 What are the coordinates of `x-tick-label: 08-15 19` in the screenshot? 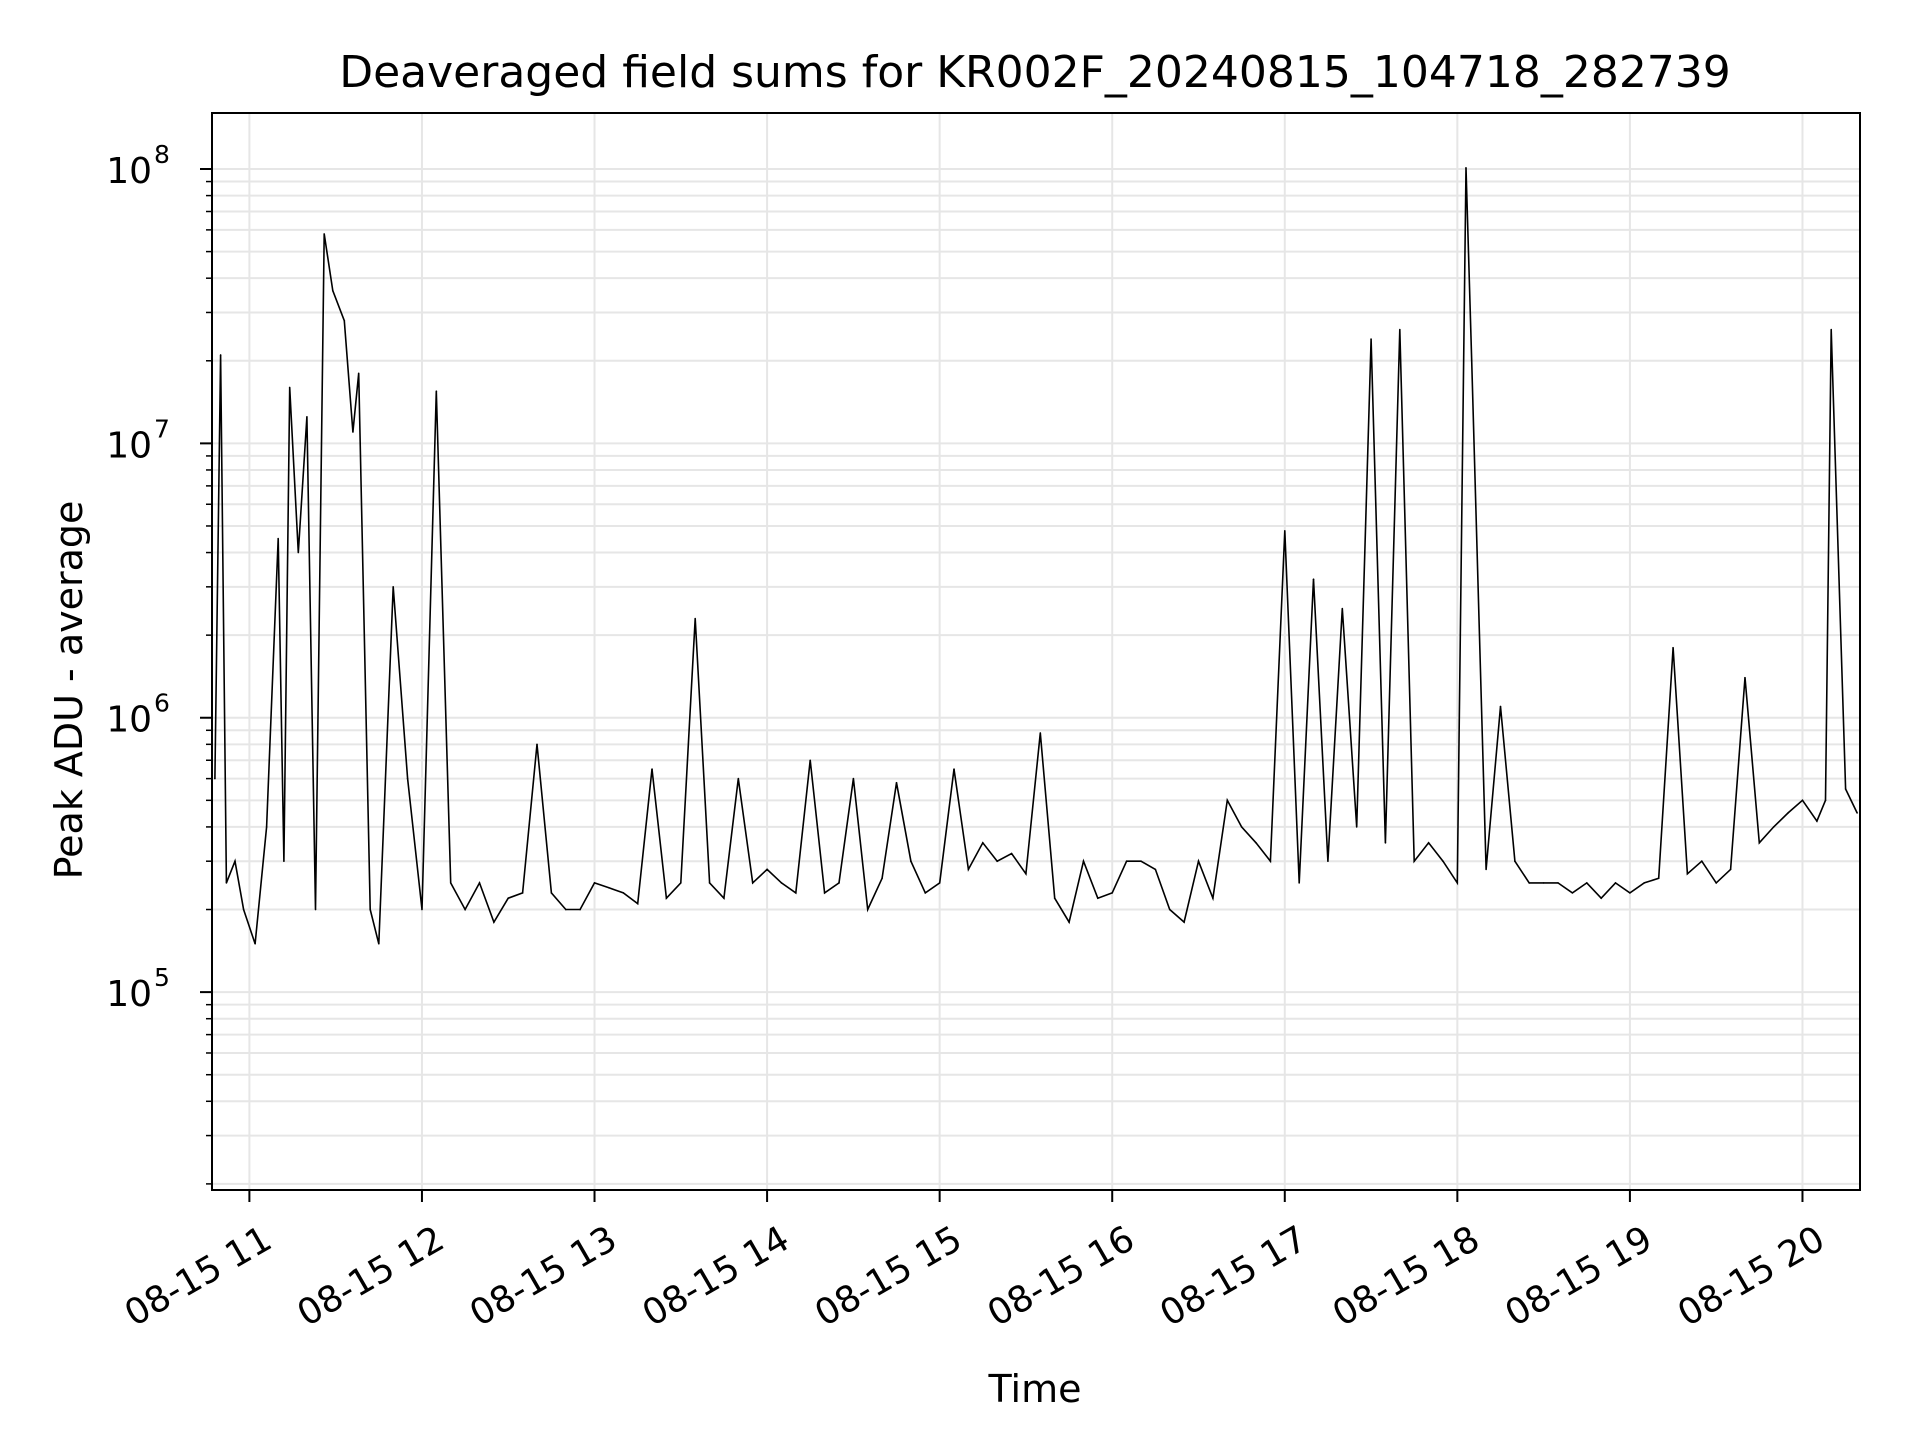 It's located at (1579, 1276).